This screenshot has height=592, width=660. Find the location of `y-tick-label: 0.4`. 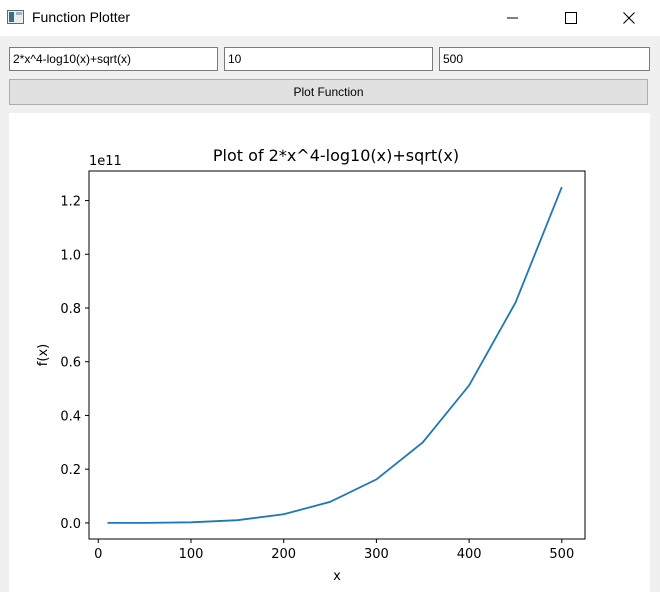

y-tick-label: 0.4 is located at coordinates (70, 416).